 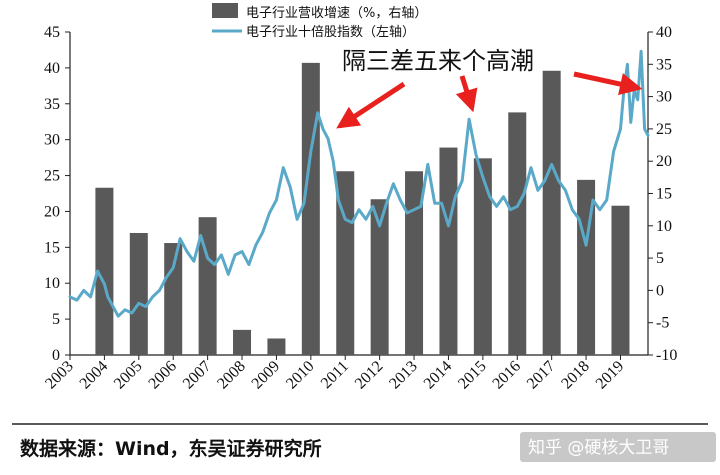 What do you see at coordinates (319, 21) in the screenshot?
I see `legend: 电子行业营收增速（%，右轴） 电子行业十倍股指数（左轴）` at bounding box center [319, 21].